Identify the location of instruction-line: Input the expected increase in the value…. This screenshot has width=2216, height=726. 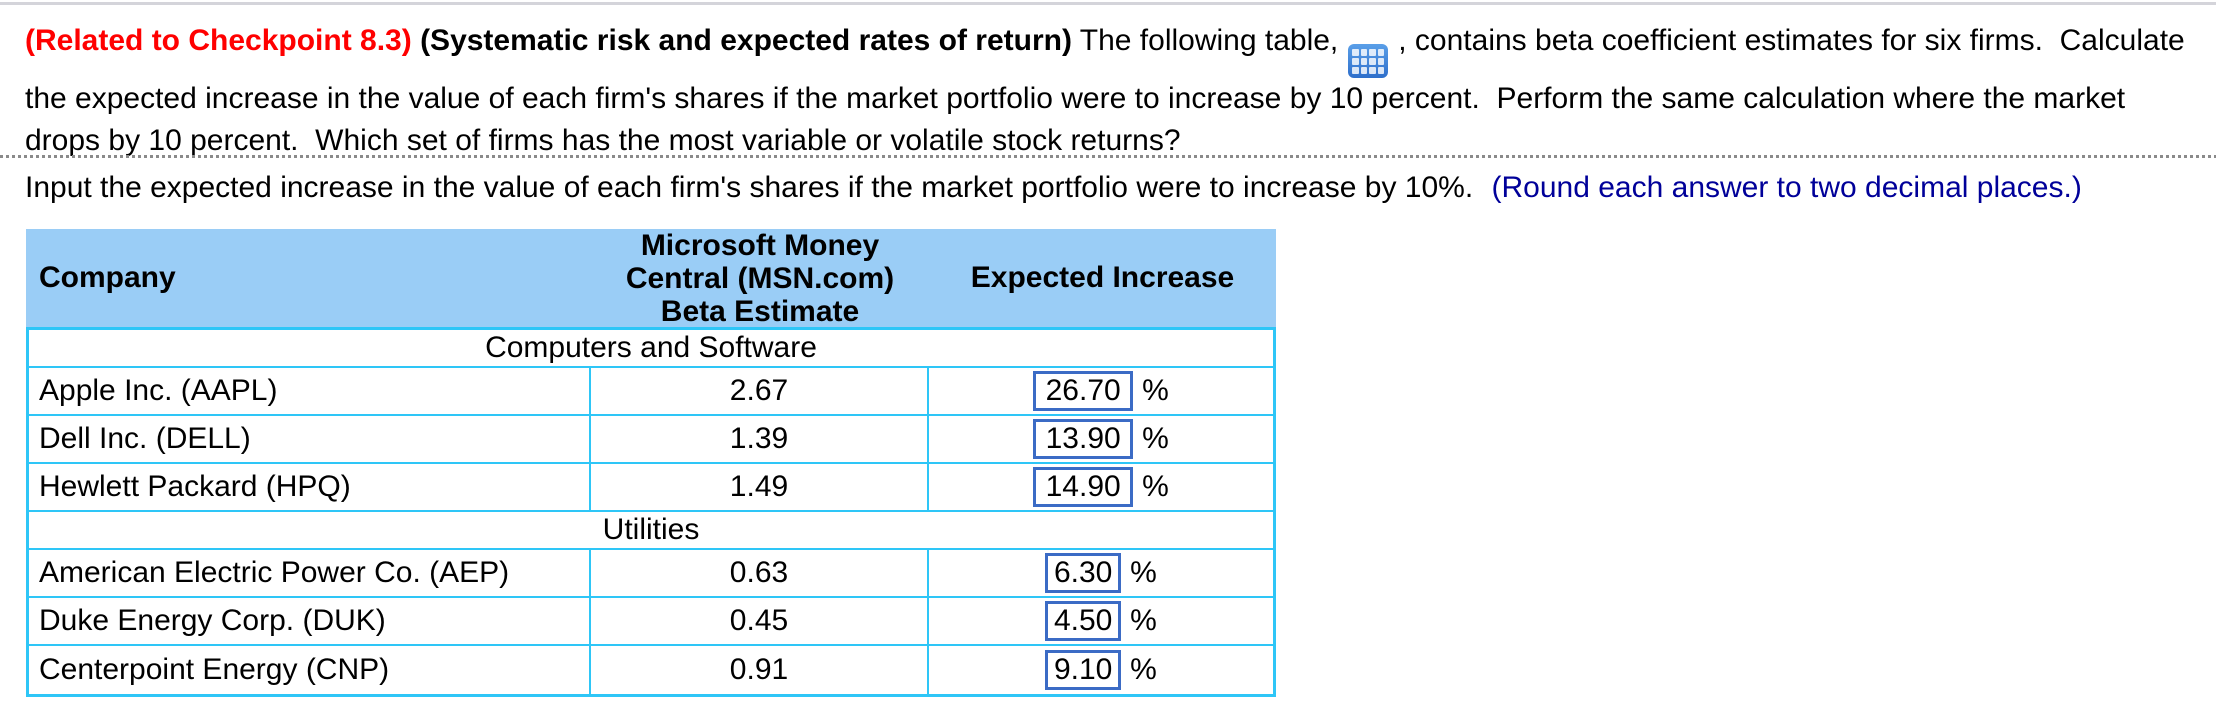
(1111, 188).